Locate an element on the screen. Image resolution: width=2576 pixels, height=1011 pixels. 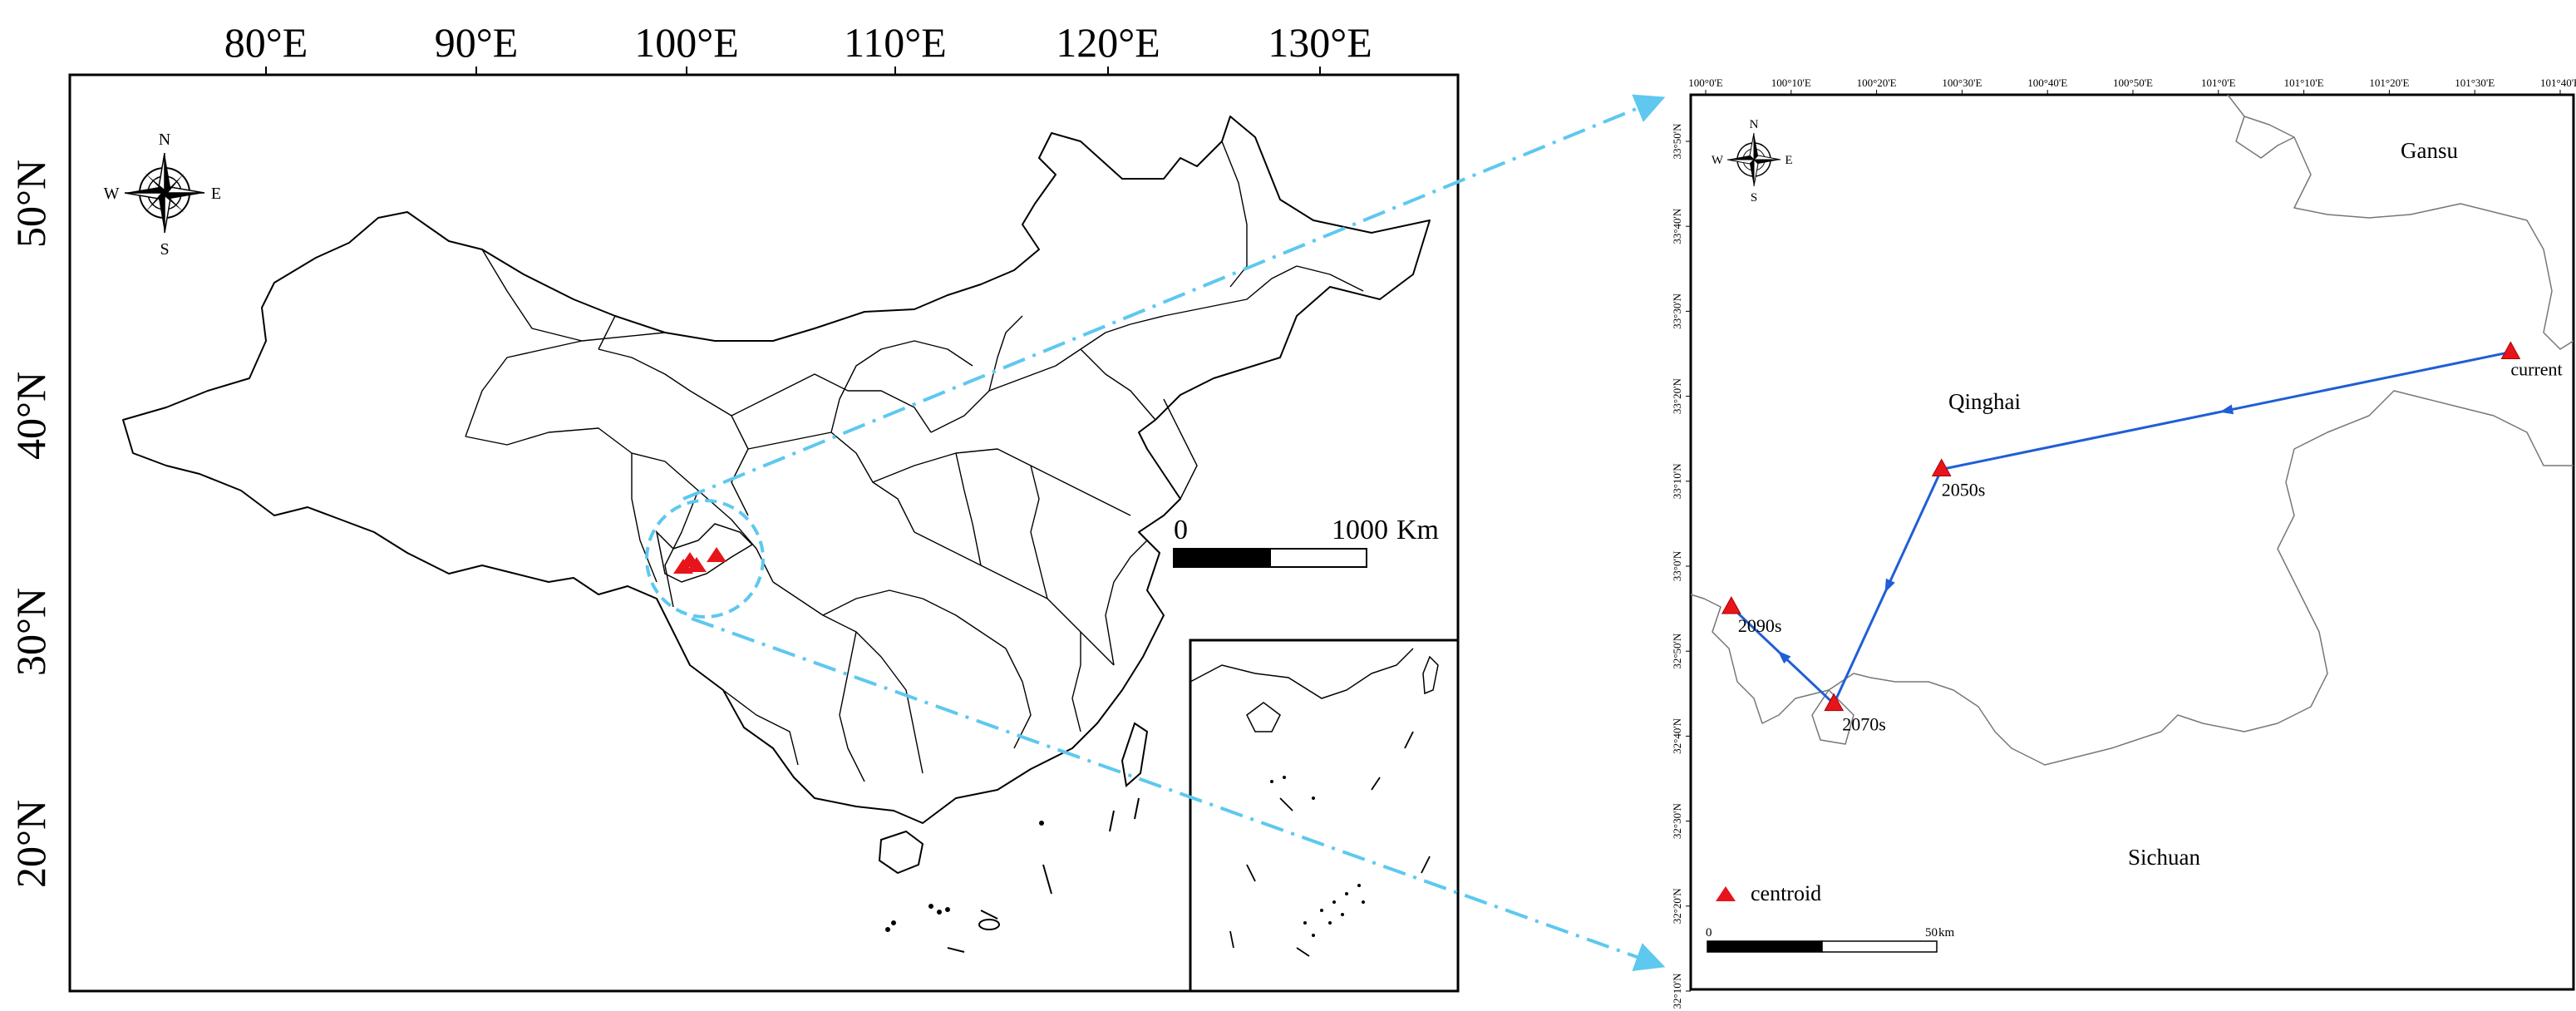
taiwan-island is located at coordinates (1135, 755).